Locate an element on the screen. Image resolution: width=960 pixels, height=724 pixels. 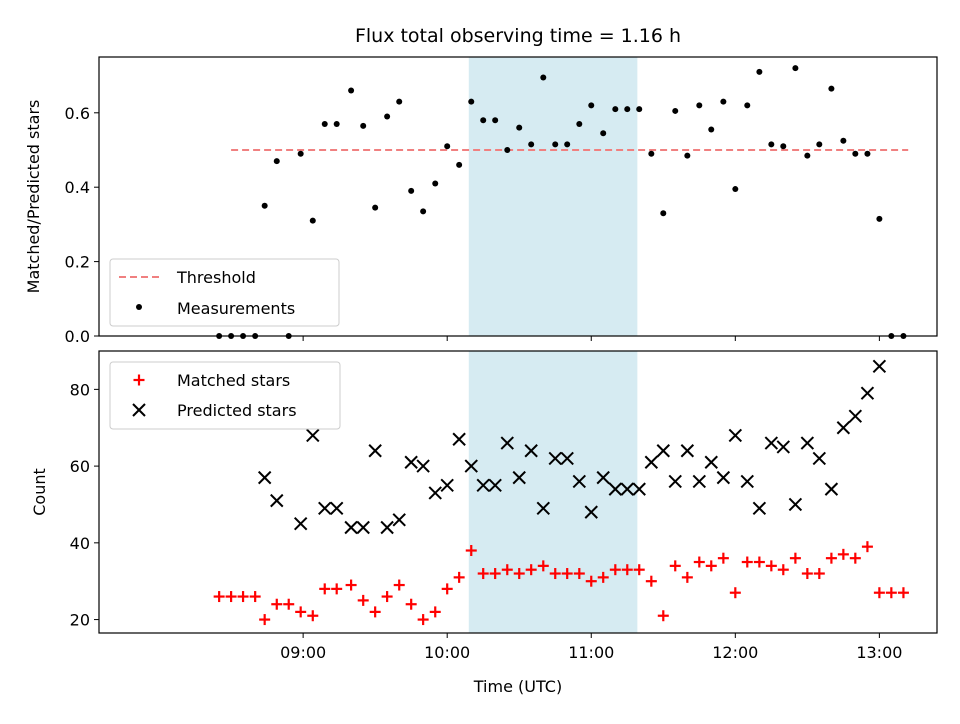
legend-matched-swatch is located at coordinates (139, 380).